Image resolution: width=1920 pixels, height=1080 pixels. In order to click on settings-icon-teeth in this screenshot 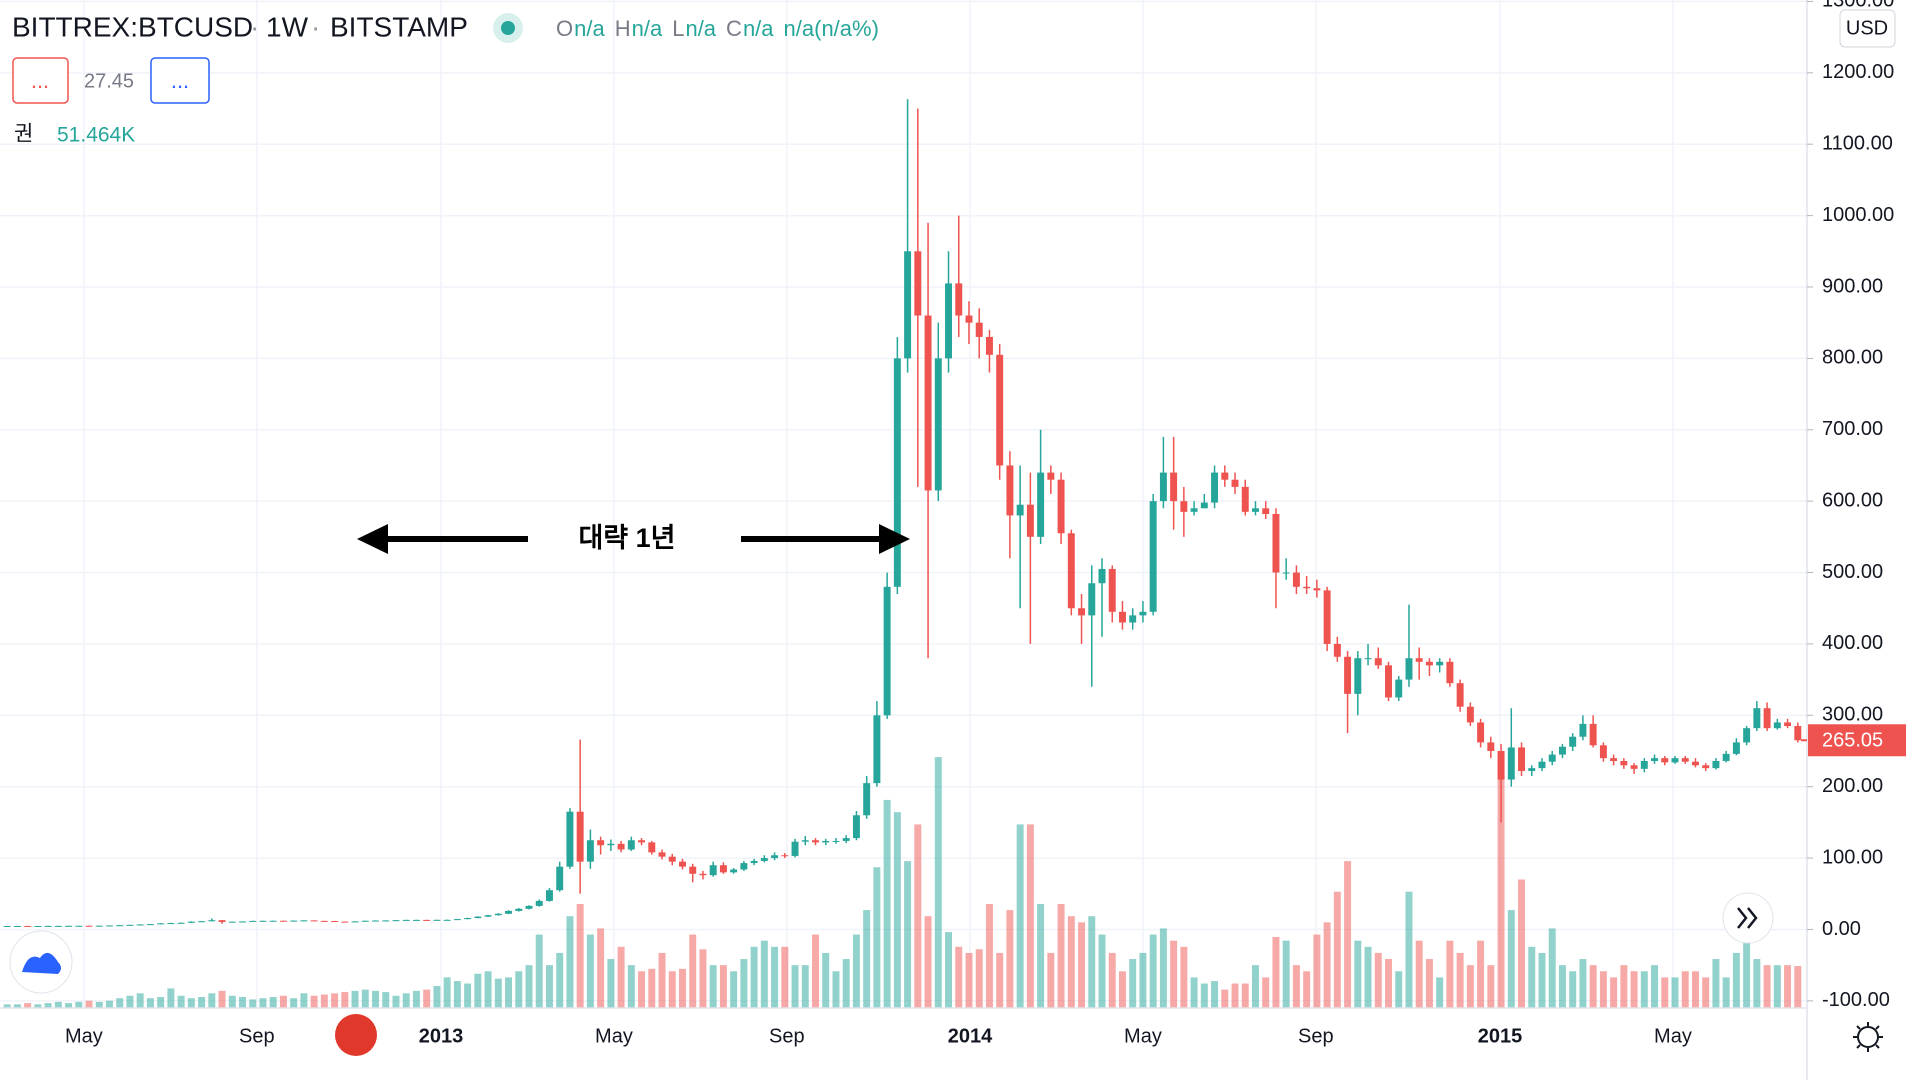, I will do `click(1868, 1037)`.